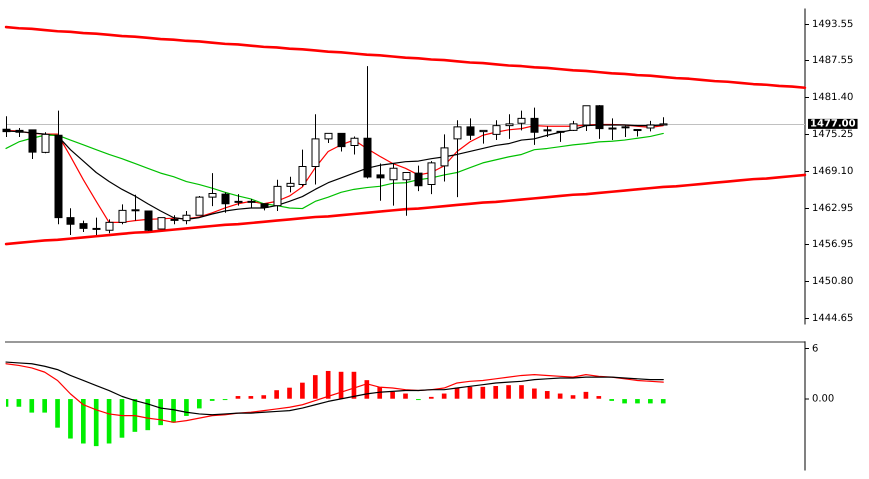 The height and width of the screenshot is (479, 869). Describe the element at coordinates (833, 134) in the screenshot. I see `y-tick-label: 1475.25` at that location.